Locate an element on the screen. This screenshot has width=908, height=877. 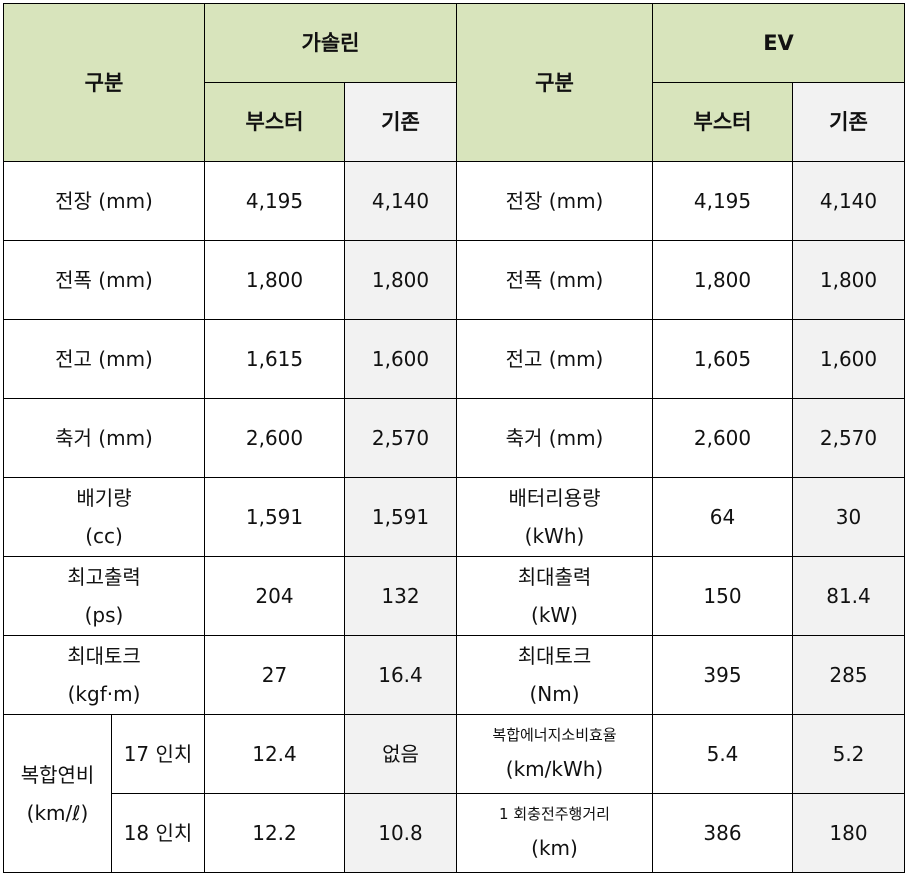
cell-existing: 1,600 is located at coordinates (400, 359).